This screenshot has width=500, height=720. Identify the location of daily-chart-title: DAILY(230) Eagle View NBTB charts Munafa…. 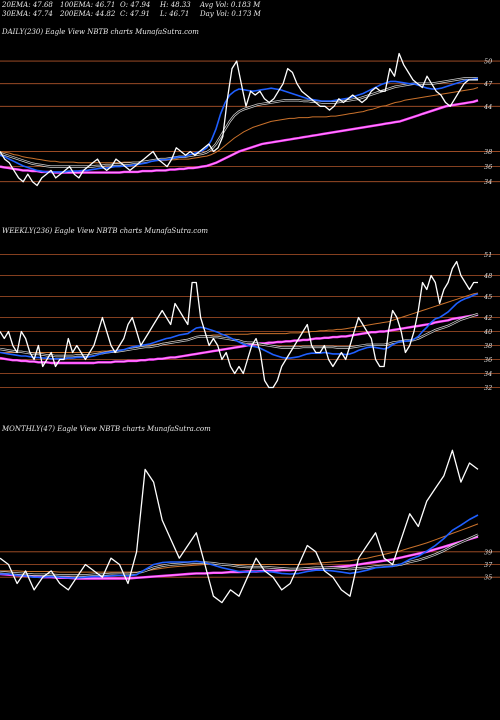
(100, 32).